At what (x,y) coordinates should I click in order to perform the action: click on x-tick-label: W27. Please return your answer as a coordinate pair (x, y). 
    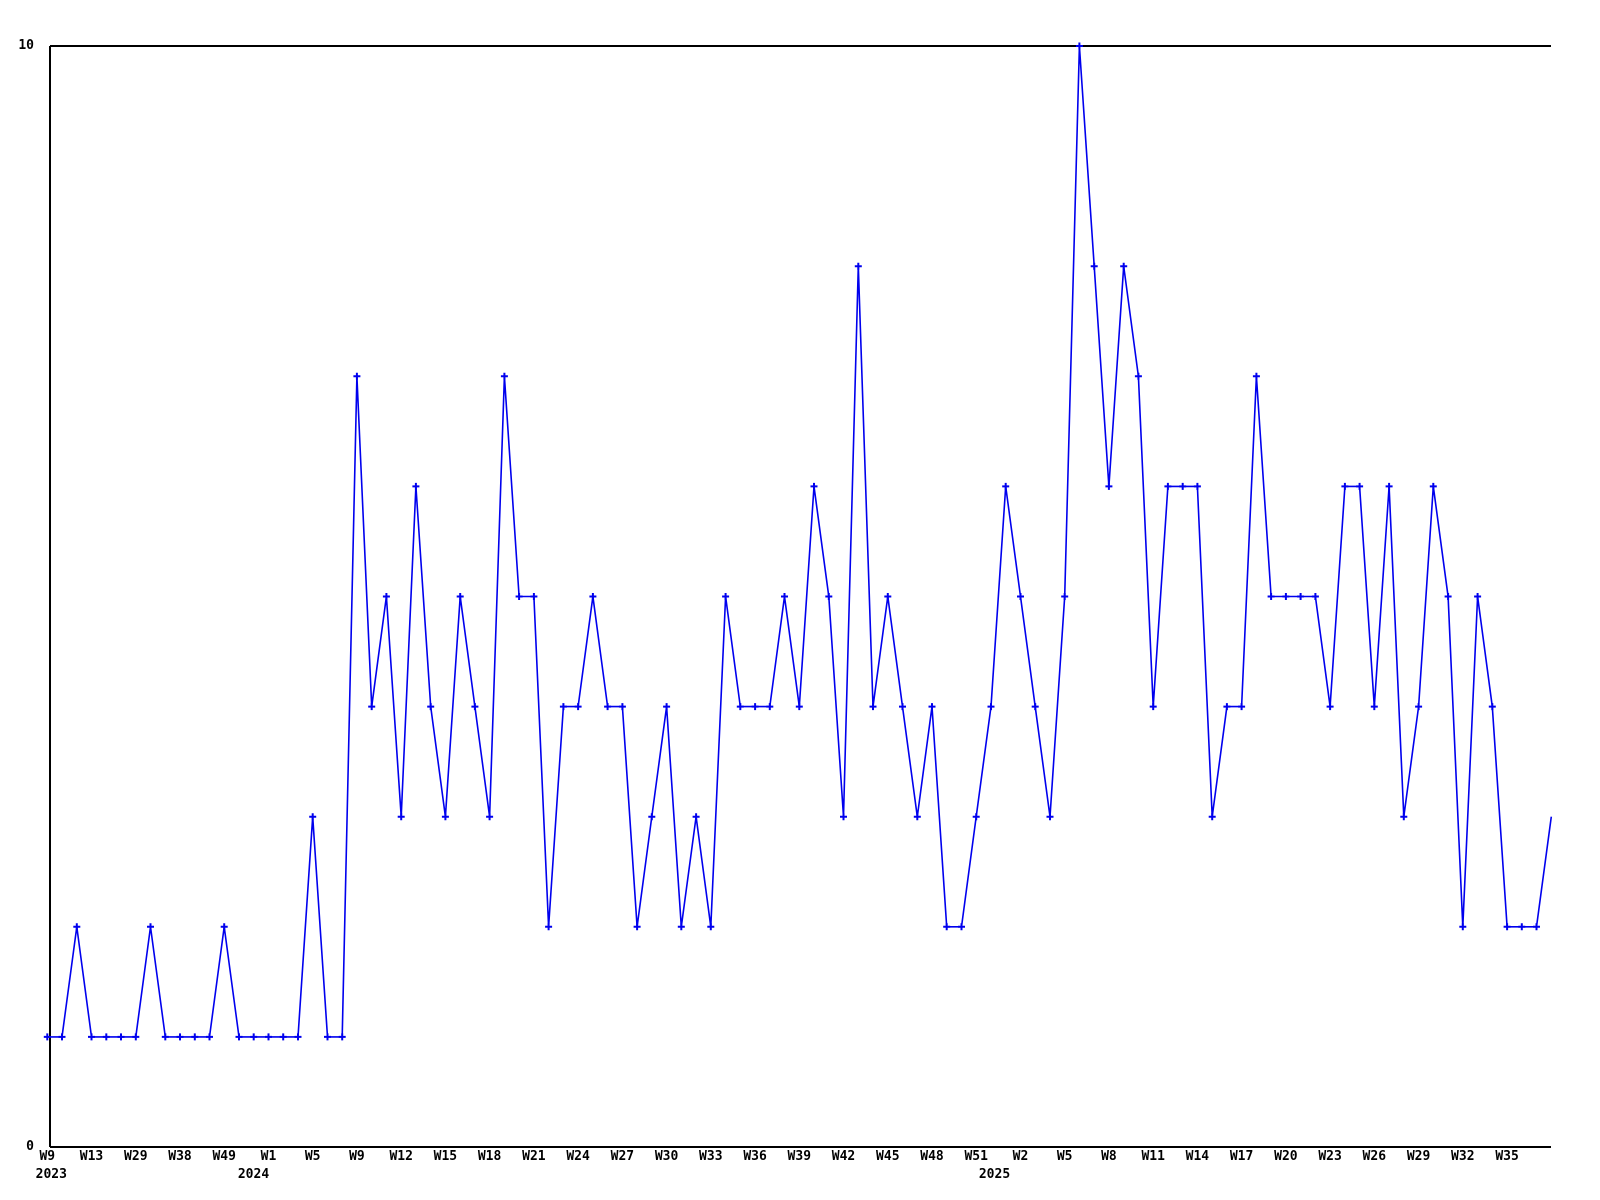
    Looking at the image, I should click on (622, 1156).